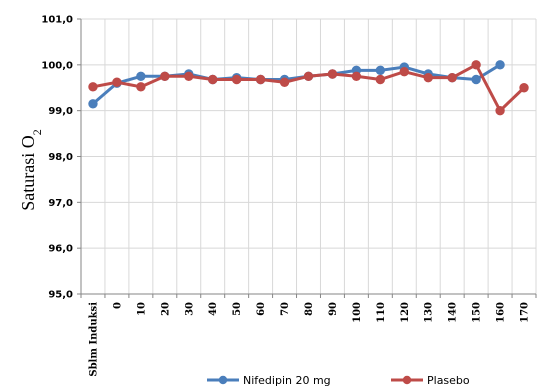 The width and height of the screenshot is (538, 389). What do you see at coordinates (31, 170) in the screenshot?
I see `y-axis-label: Saturasi O2` at bounding box center [31, 170].